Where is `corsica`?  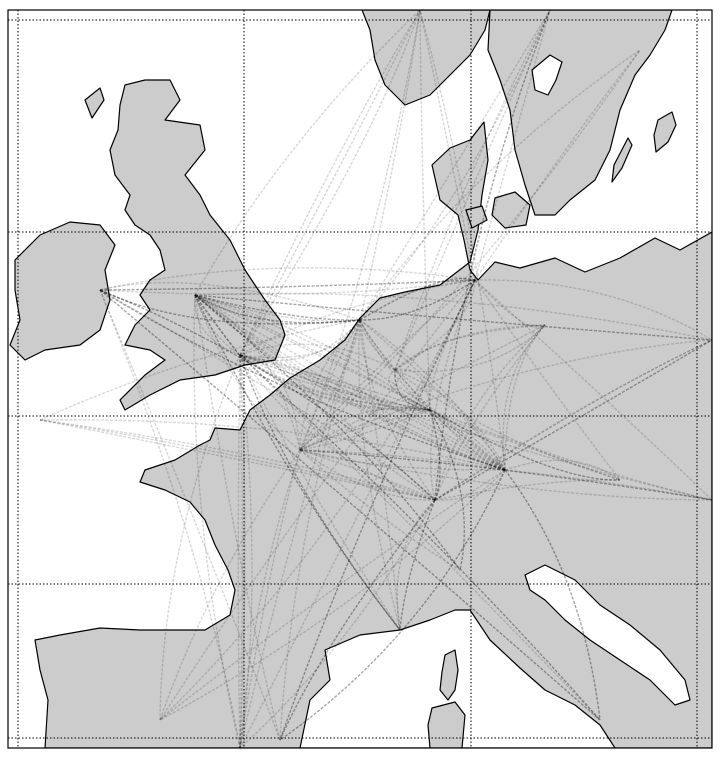
corsica is located at coordinates (449, 675).